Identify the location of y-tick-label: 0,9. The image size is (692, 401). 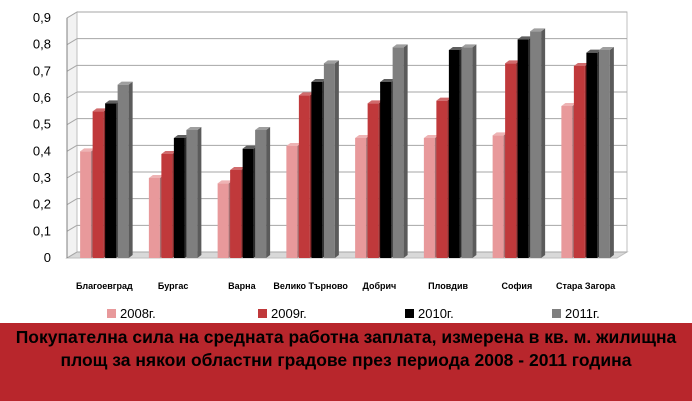
(42, 17).